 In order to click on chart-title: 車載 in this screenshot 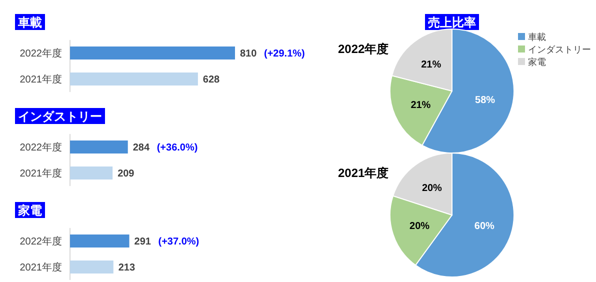, I will do `click(29, 23)`.